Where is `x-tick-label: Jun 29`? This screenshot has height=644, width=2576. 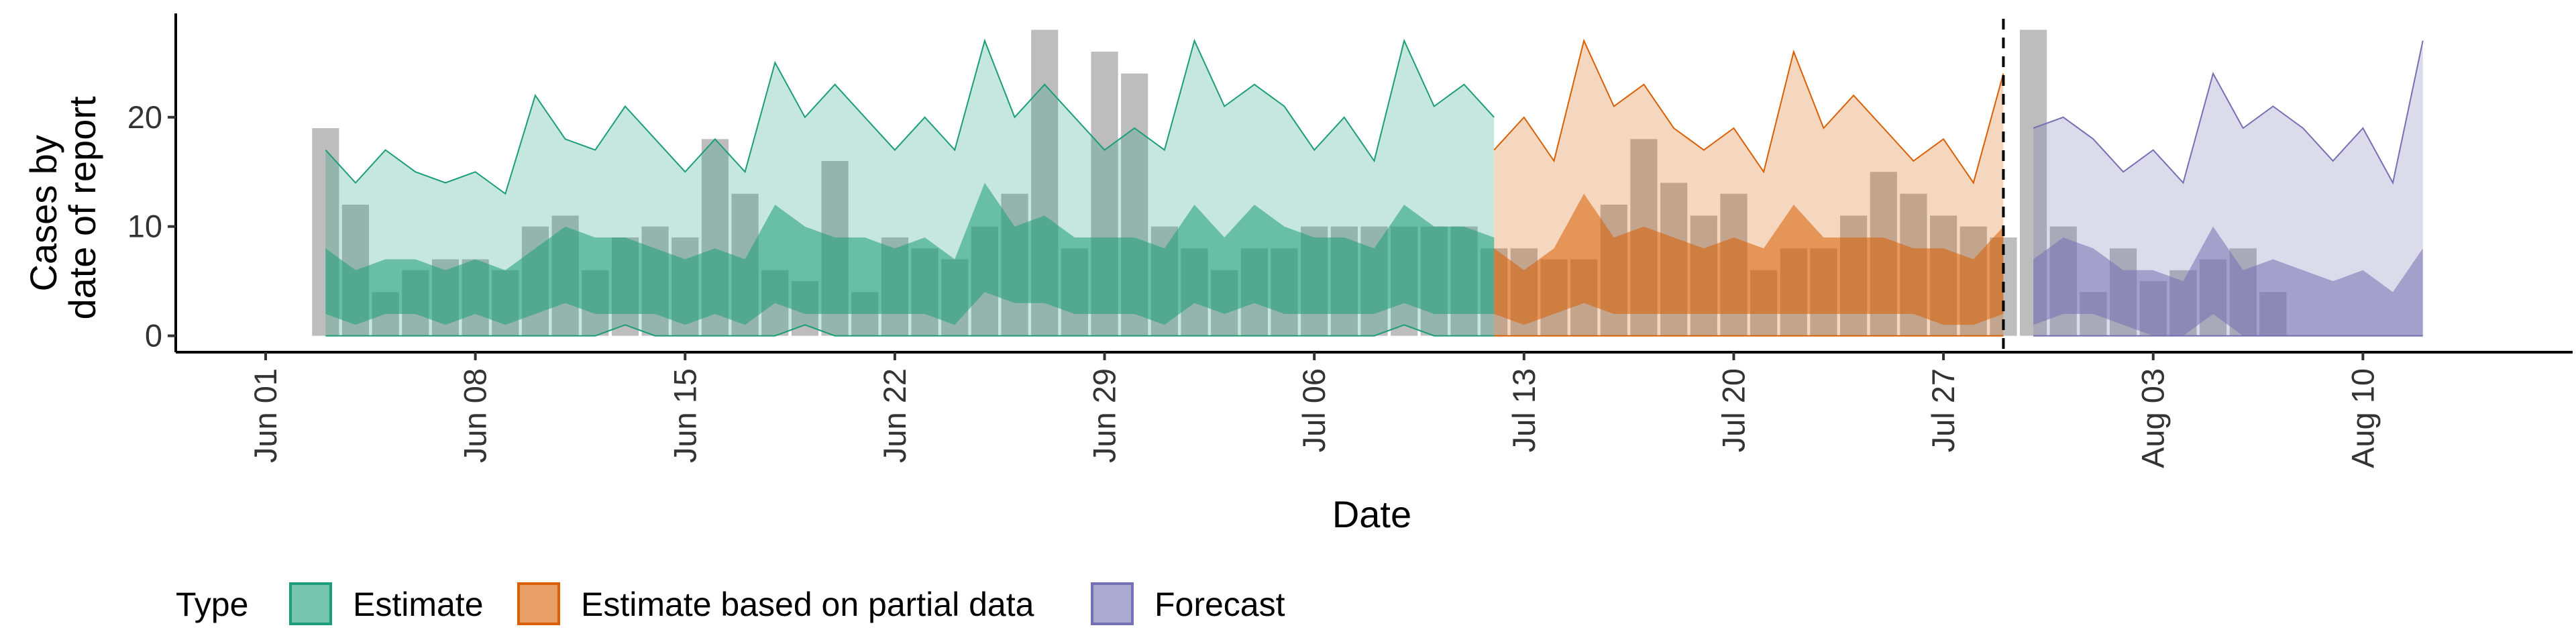 x-tick-label: Jun 29 is located at coordinates (1104, 415).